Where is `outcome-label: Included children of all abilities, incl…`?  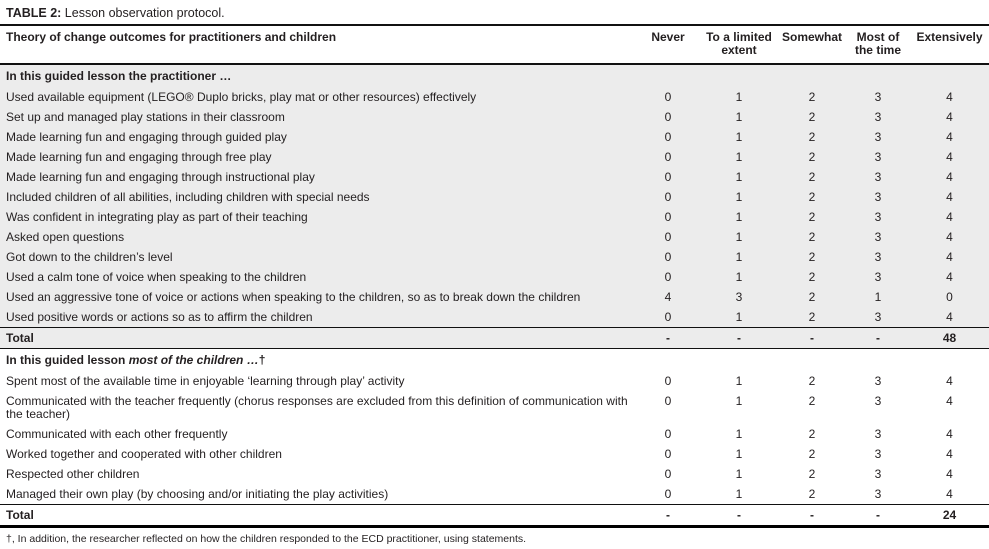
outcome-label: Included children of all abilities, incl… is located at coordinates (318, 197).